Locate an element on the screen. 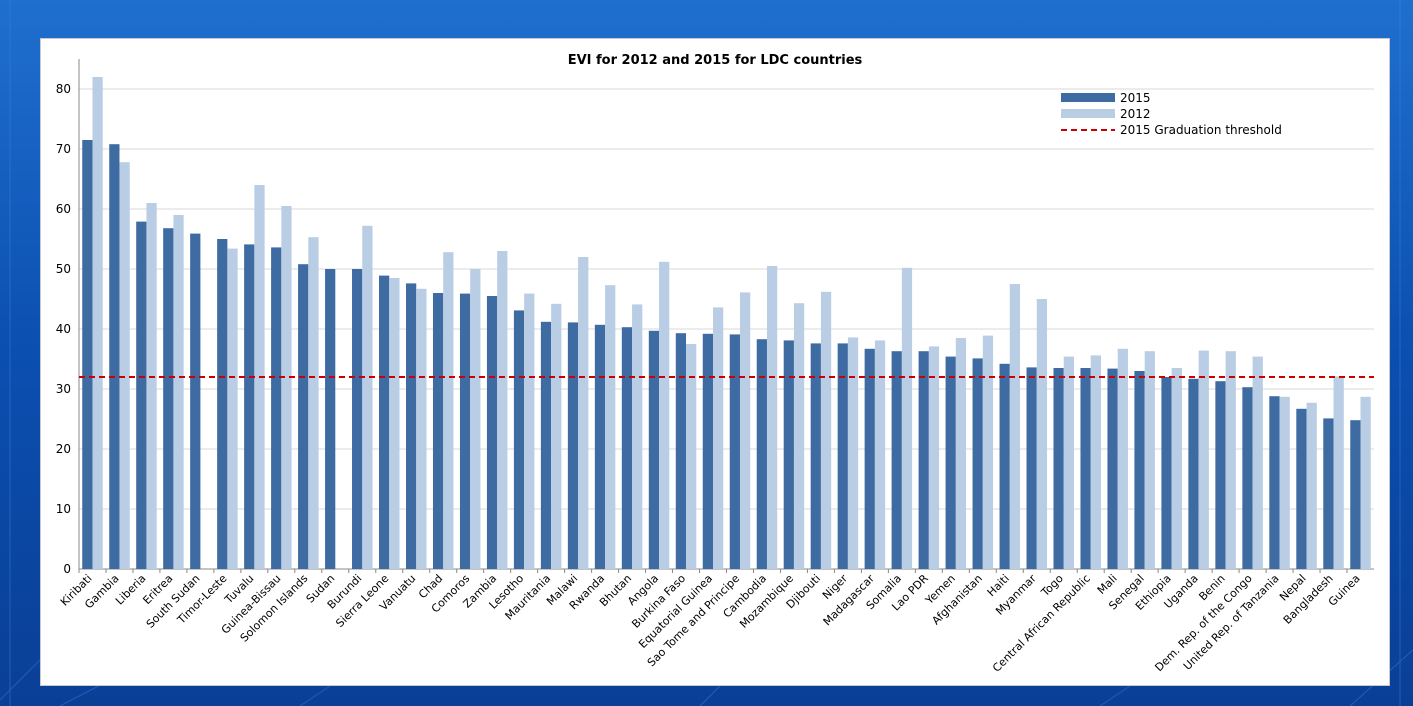 The image size is (1413, 706). legend-label-threshold: 2015 Graduation threshold is located at coordinates (1201, 130).